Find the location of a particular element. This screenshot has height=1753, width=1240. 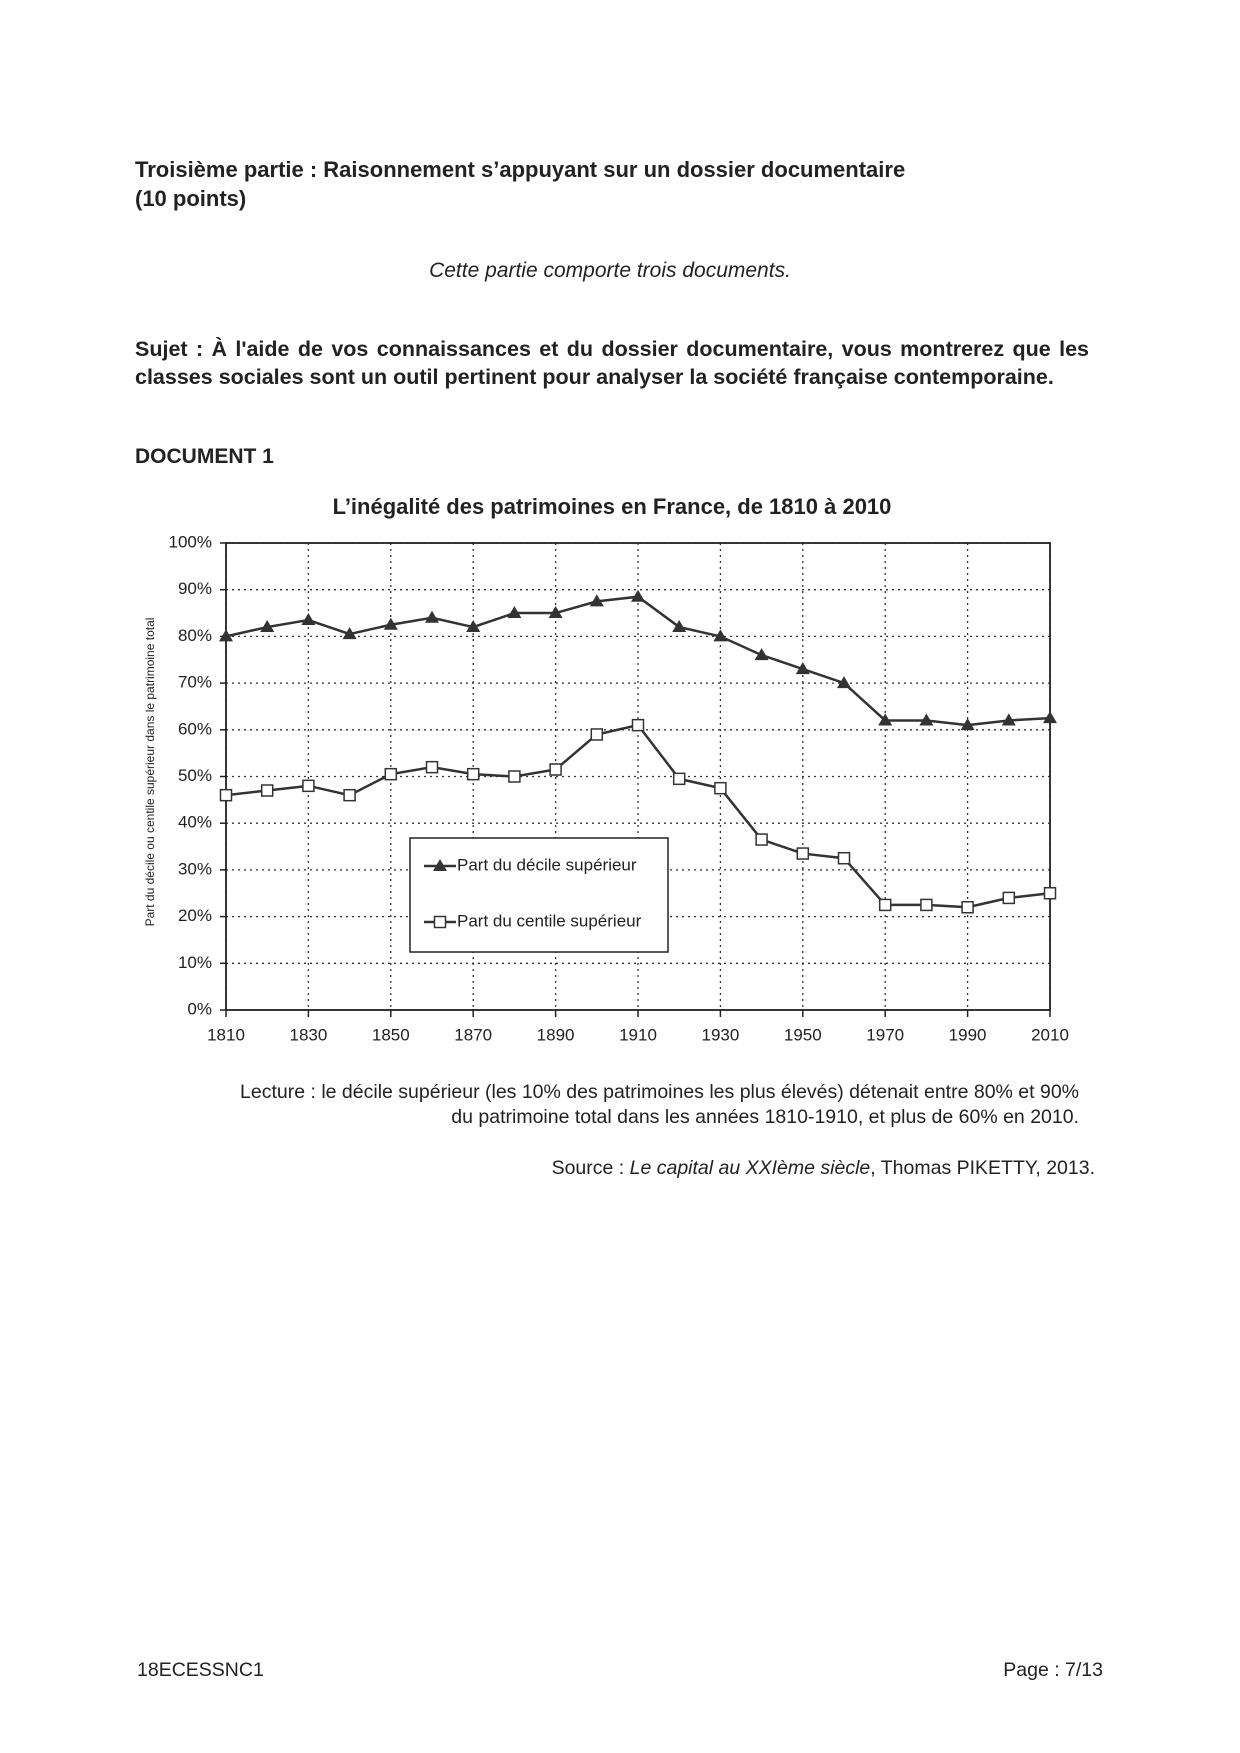

source-rest: , Thomas PIKETTY, 2013. is located at coordinates (982, 1168).